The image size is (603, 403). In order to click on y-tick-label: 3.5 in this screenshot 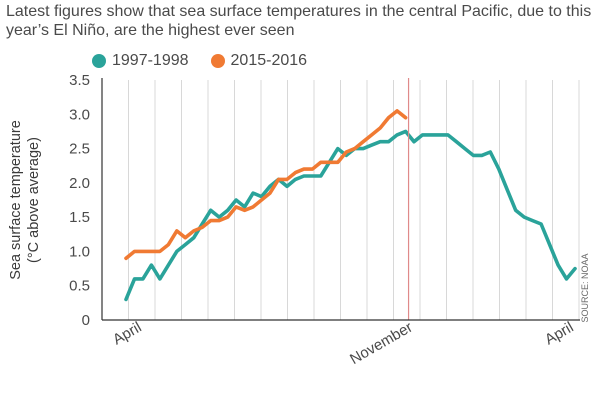, I will do `click(79, 80)`.